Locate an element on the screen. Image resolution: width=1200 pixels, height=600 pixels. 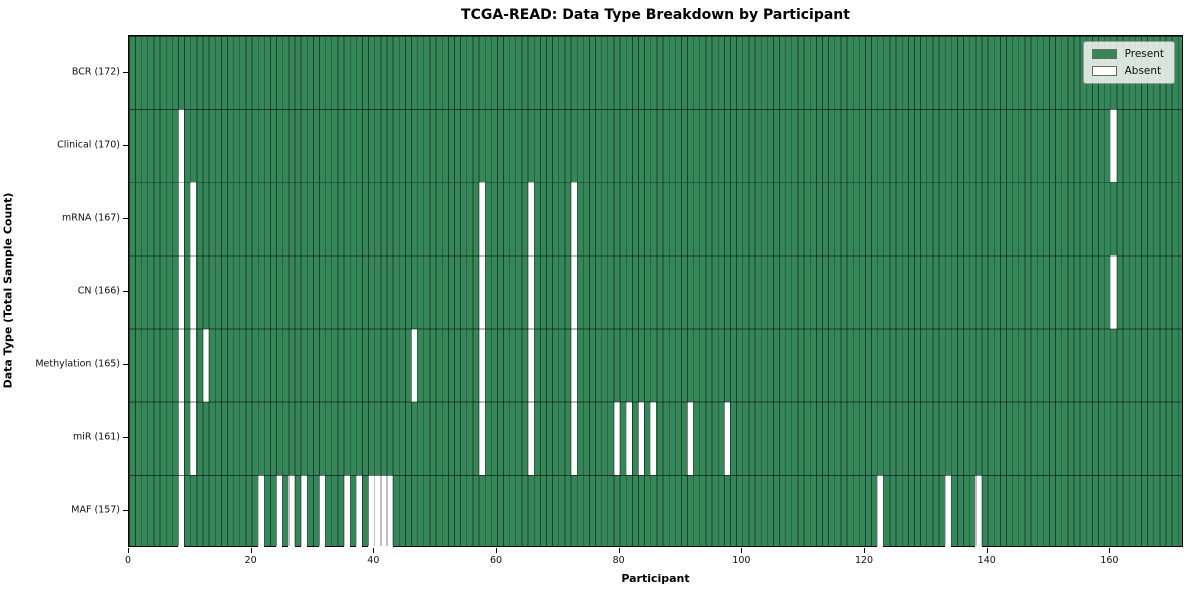
legend-present-label: Present is located at coordinates (1144, 54).